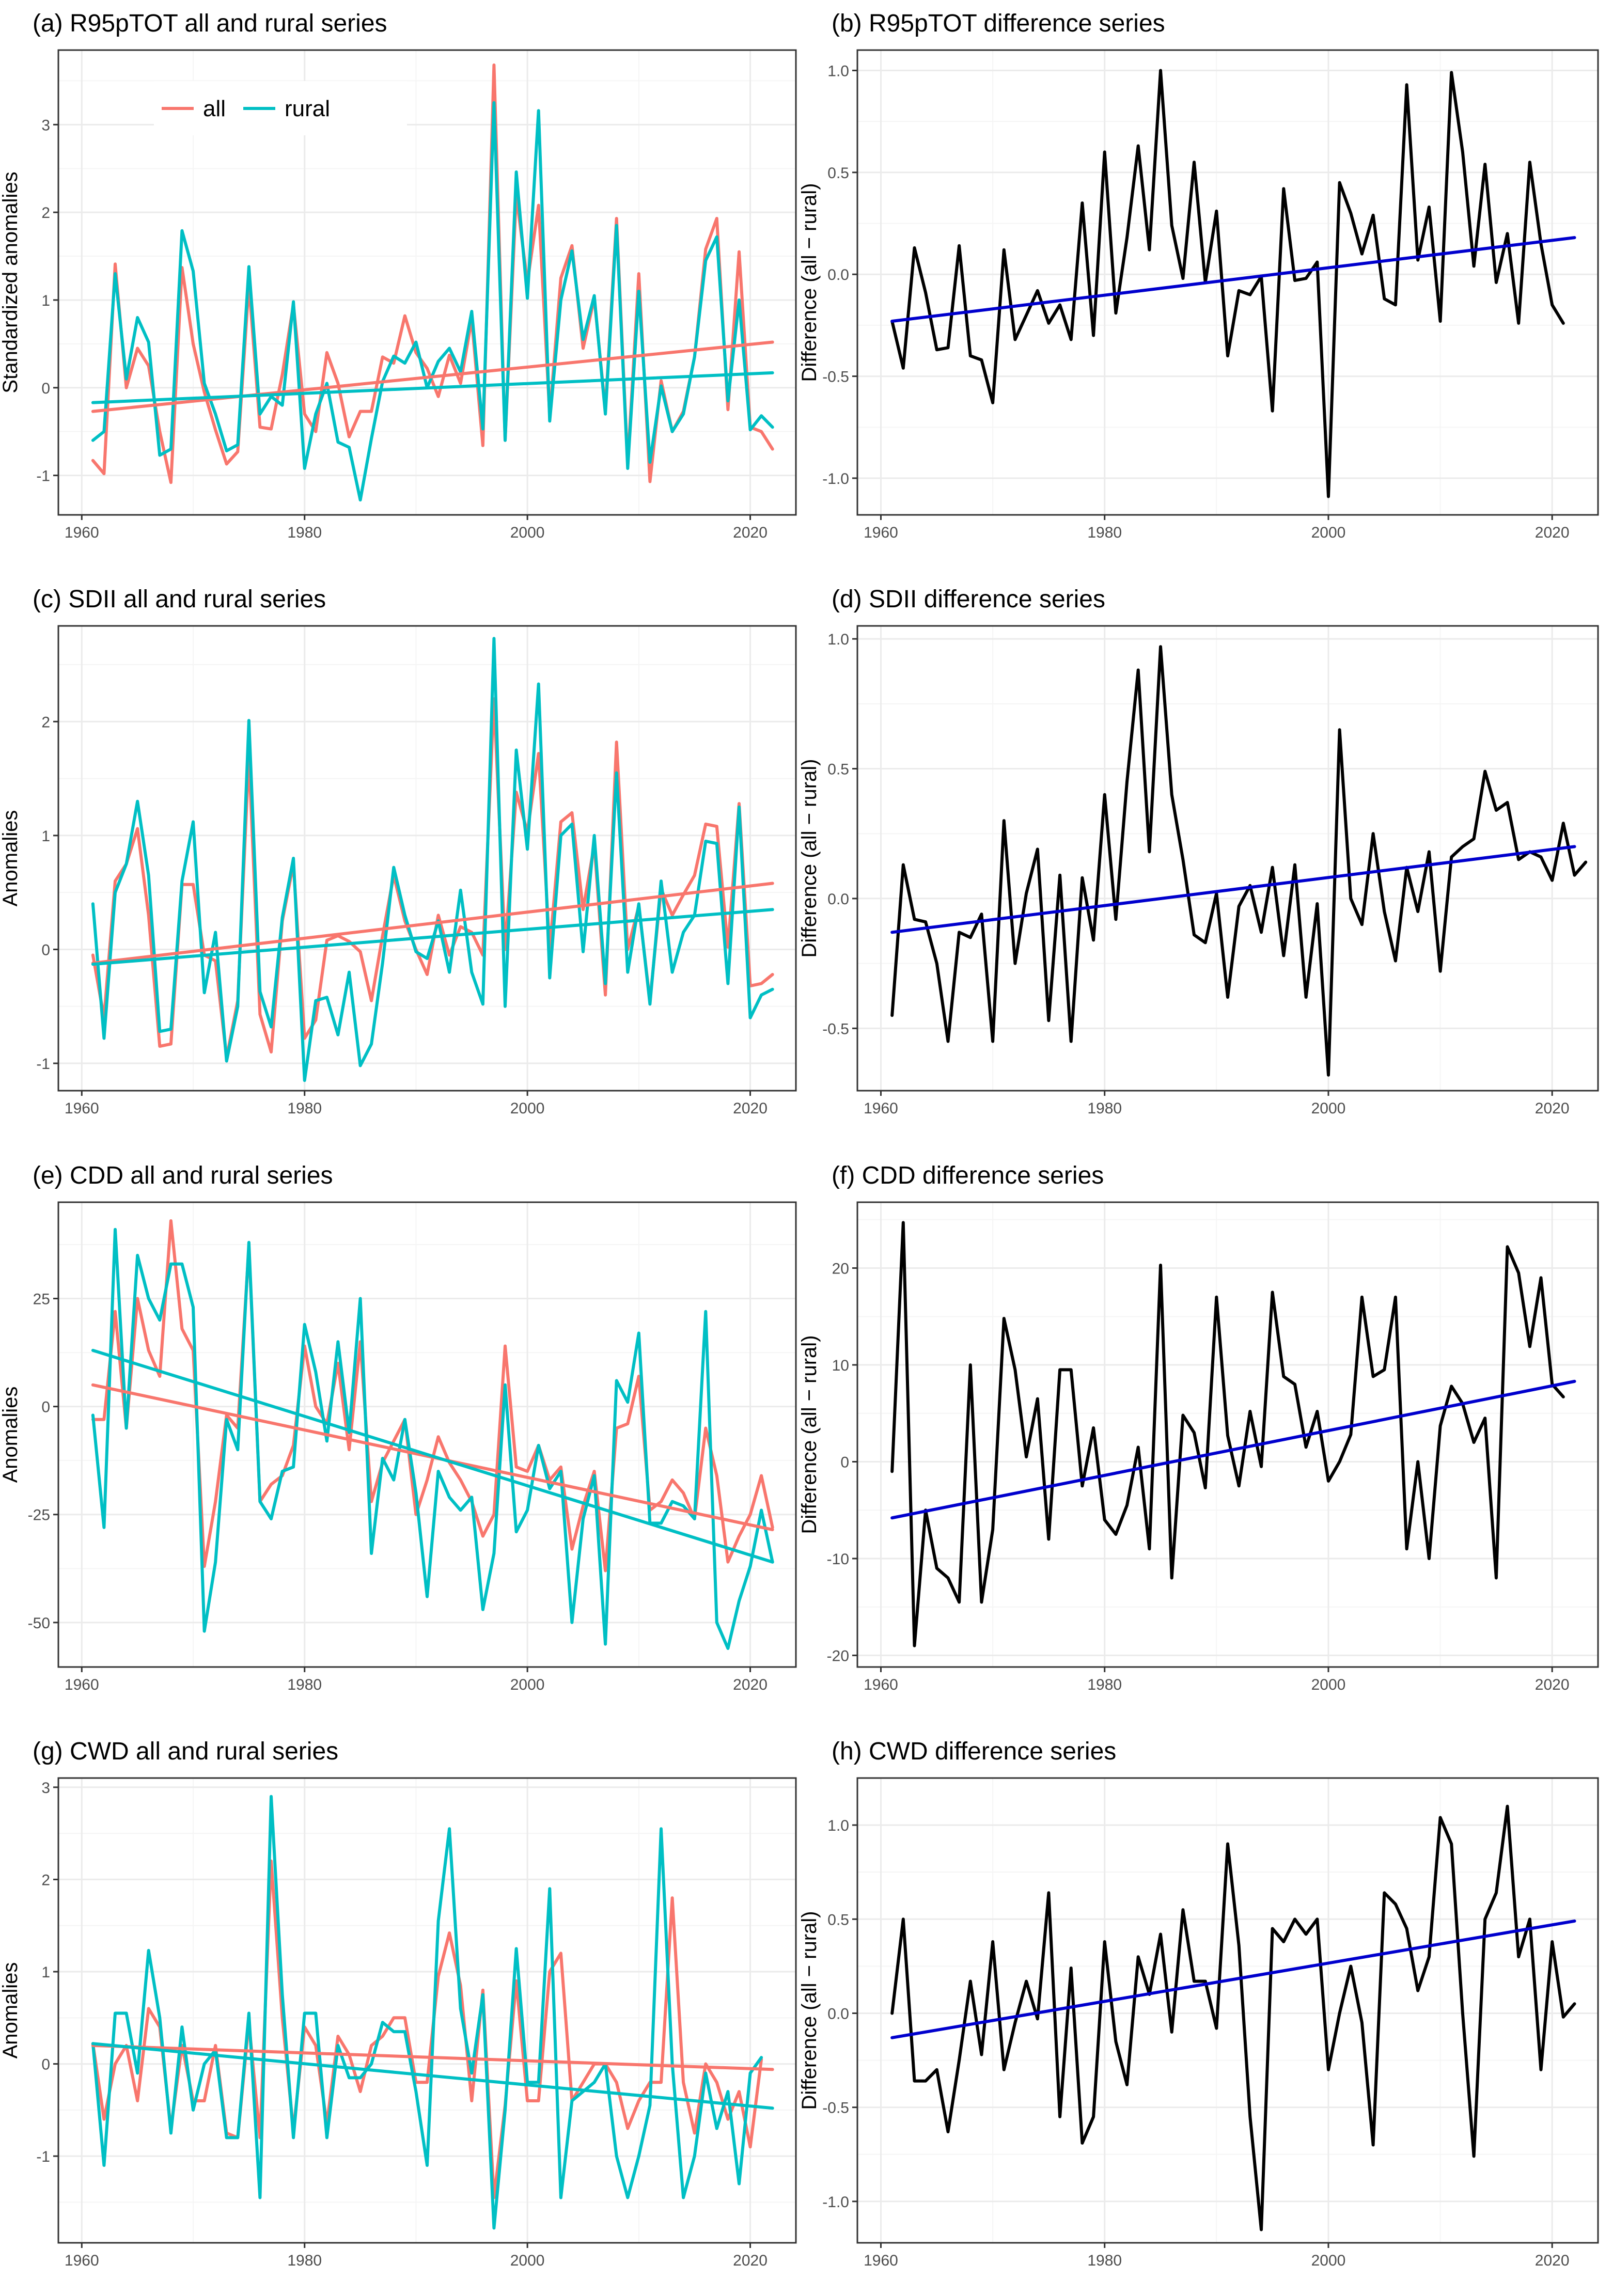 This screenshot has width=1613, height=2296. Describe the element at coordinates (838, 1559) in the screenshot. I see `y-tick-label: -10` at that location.